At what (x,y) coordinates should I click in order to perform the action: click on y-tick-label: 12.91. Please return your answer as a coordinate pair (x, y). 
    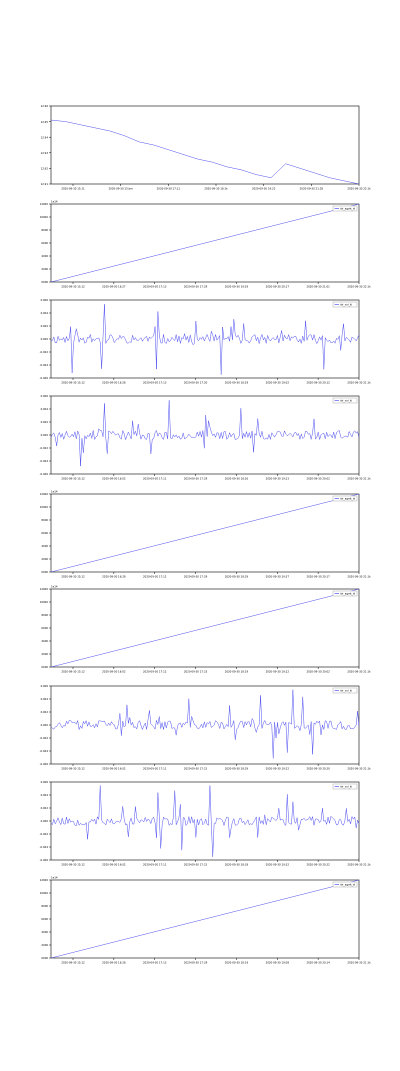
    Looking at the image, I should click on (45, 184).